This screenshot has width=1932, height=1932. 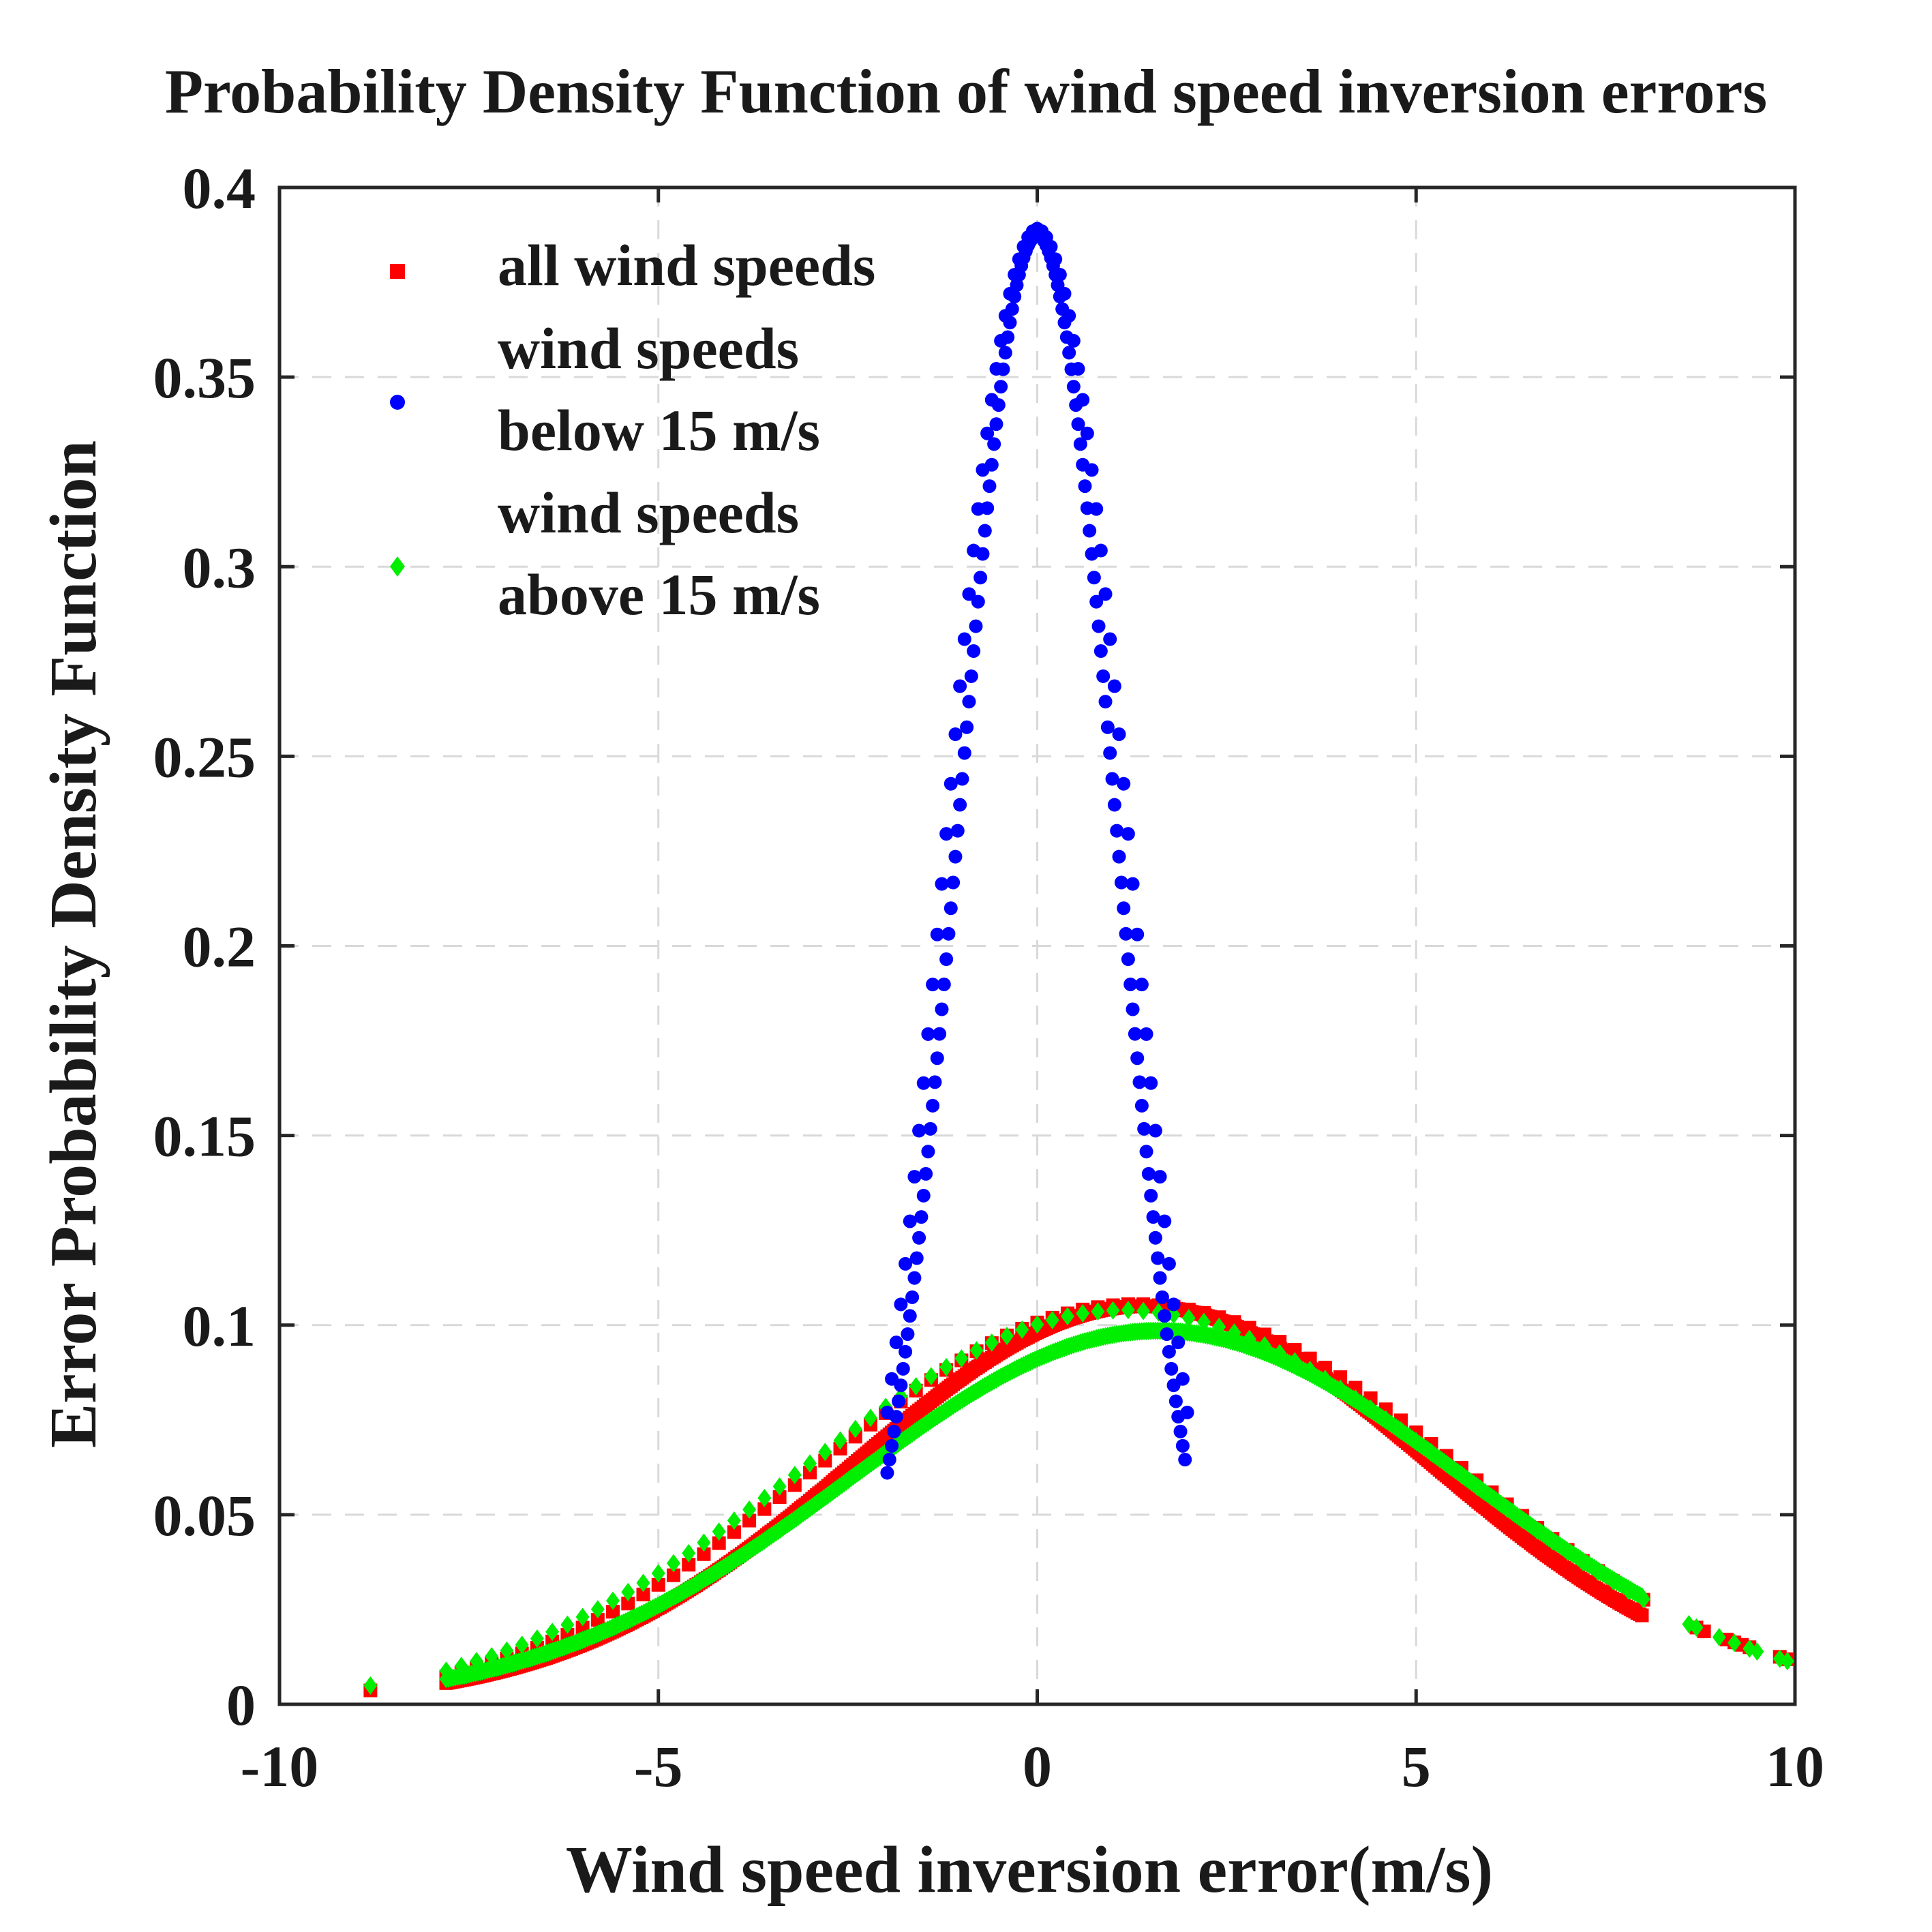 What do you see at coordinates (205, 377) in the screenshot?
I see `y-tick-label: 0.35` at bounding box center [205, 377].